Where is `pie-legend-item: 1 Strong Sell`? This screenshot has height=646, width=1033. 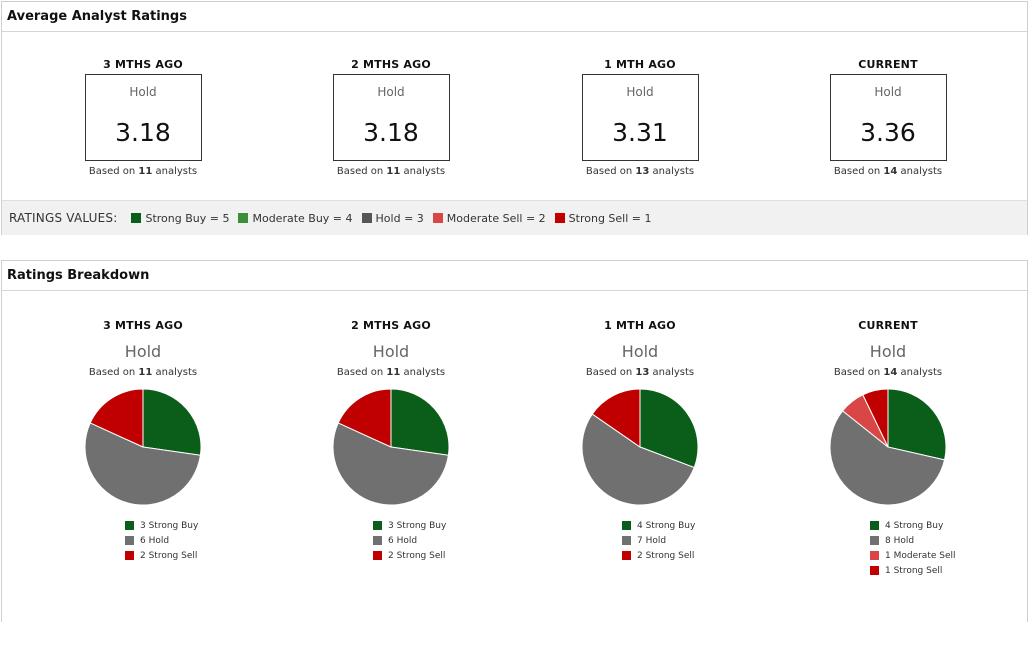
pie-legend-item: 1 Strong Sell is located at coordinates (941, 570).